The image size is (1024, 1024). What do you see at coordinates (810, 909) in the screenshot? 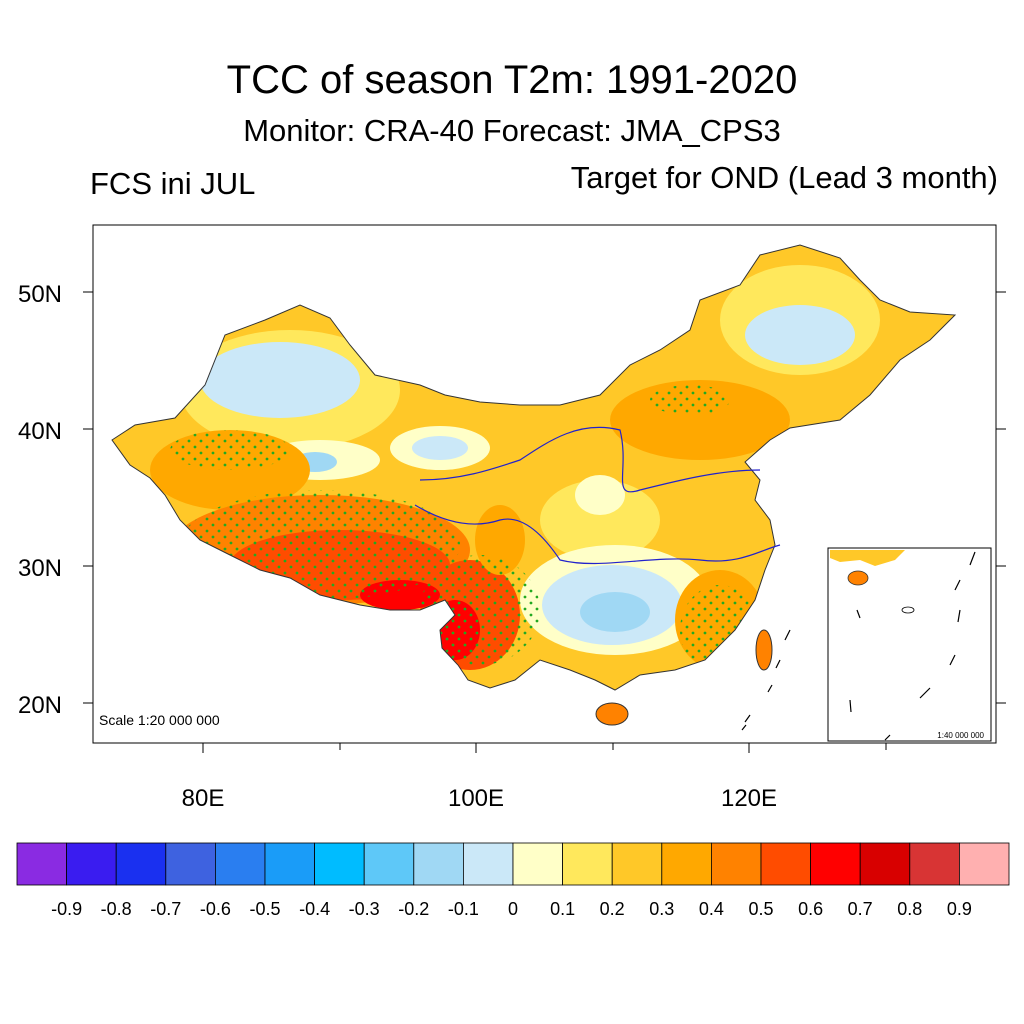
I see `colorbar-label: 0.6` at bounding box center [810, 909].